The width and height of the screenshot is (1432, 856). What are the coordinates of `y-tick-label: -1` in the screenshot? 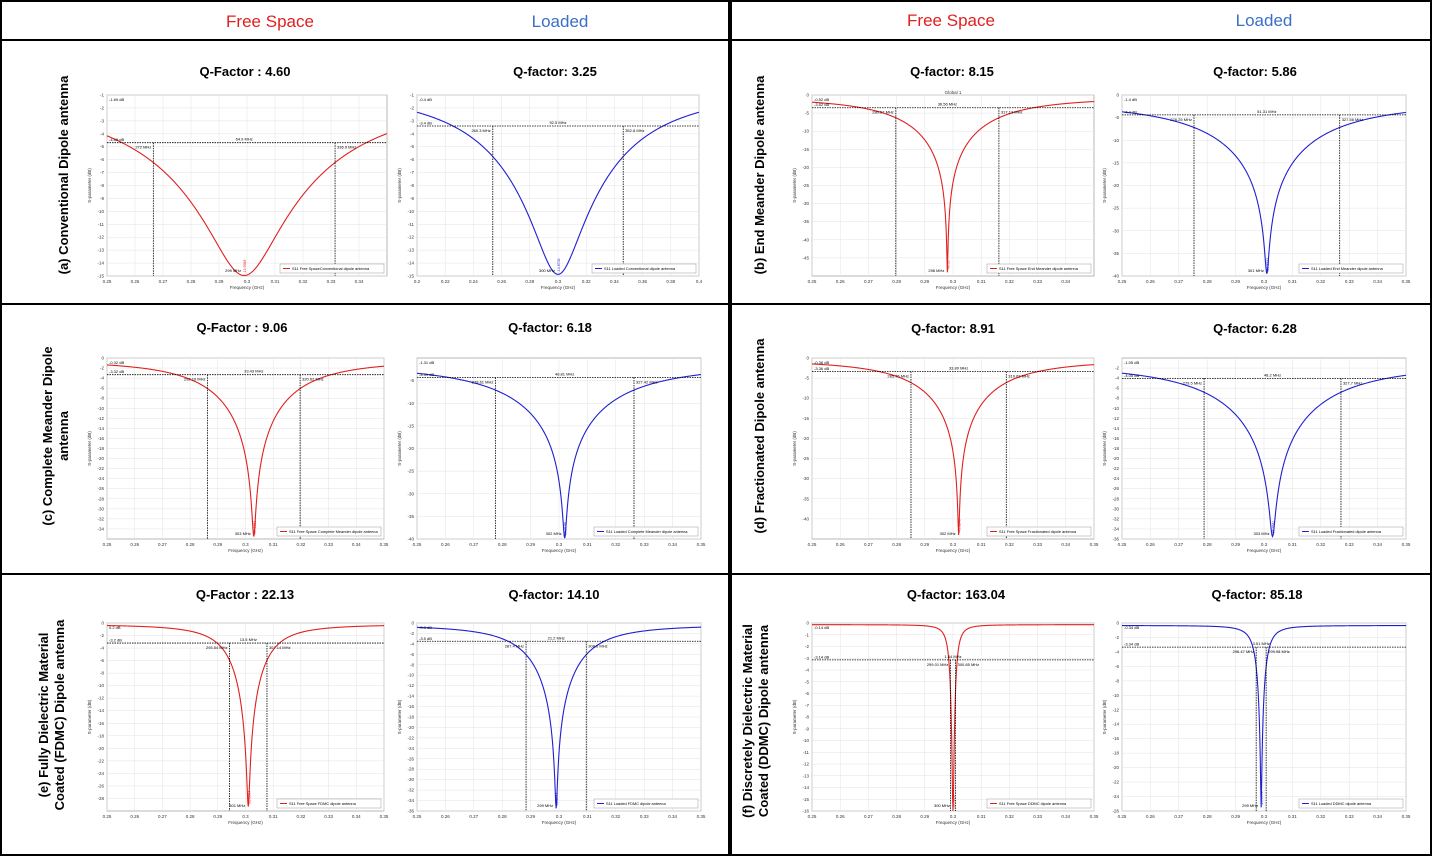 It's located at (102, 95).